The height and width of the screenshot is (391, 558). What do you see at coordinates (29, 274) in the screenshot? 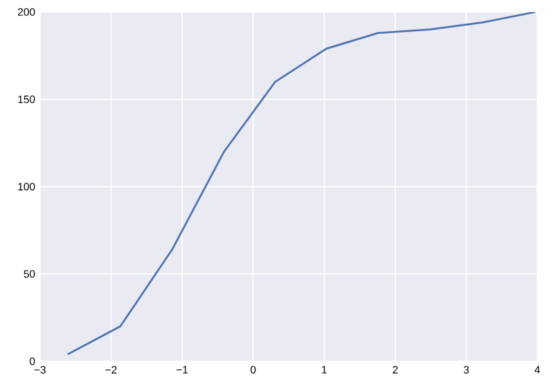
I see `y-tick-label: 50` at bounding box center [29, 274].